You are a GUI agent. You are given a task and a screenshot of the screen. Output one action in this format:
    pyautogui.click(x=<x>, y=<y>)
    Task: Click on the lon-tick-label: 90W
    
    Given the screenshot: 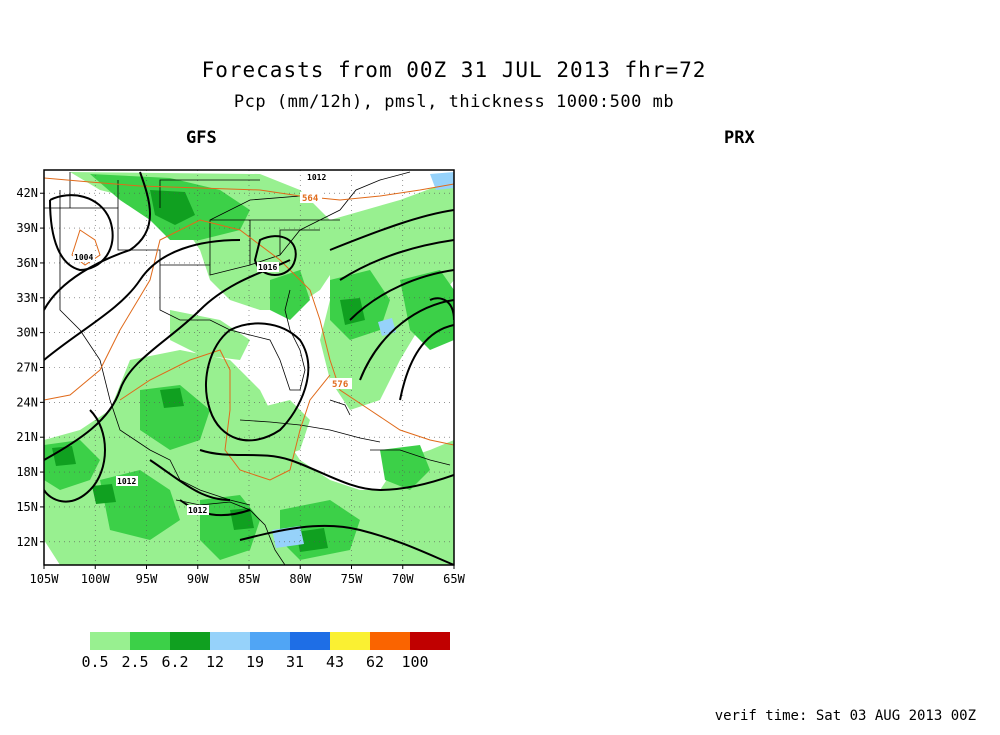 What is the action you would take?
    pyautogui.click(x=198, y=579)
    